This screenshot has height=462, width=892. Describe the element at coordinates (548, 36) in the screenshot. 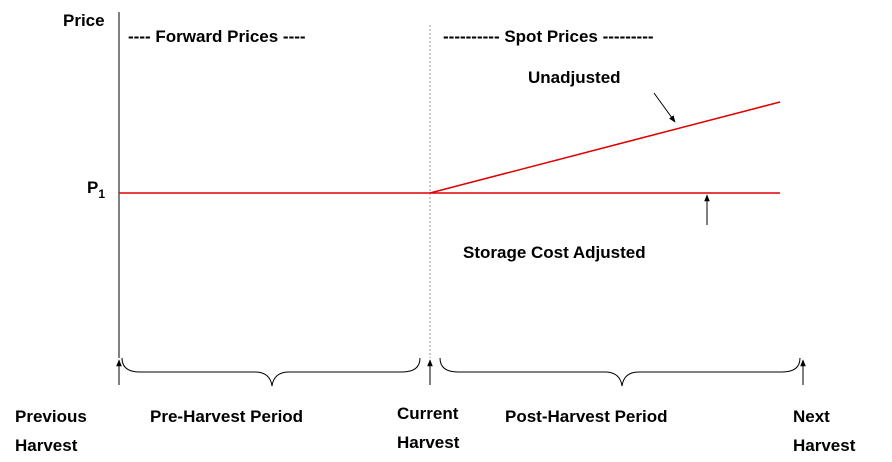

I see `region-label: ---------- Spot Prices ---------` at that location.